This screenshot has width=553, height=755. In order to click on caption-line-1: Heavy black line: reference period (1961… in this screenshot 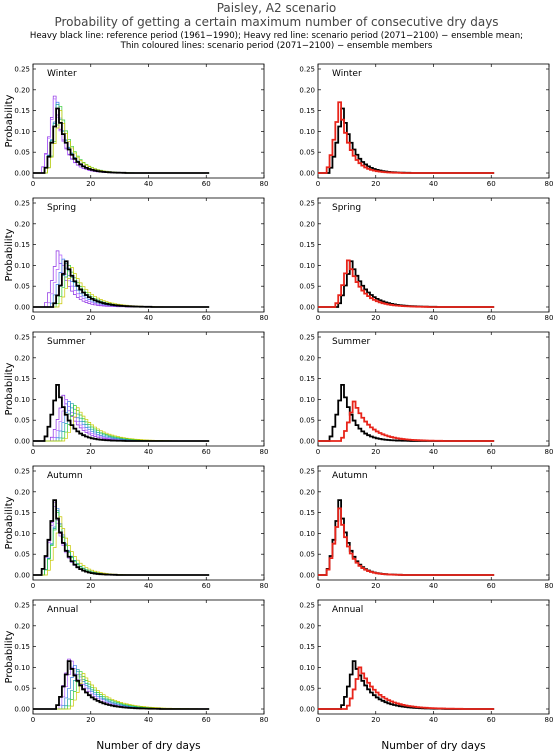, I will do `click(276, 36)`.